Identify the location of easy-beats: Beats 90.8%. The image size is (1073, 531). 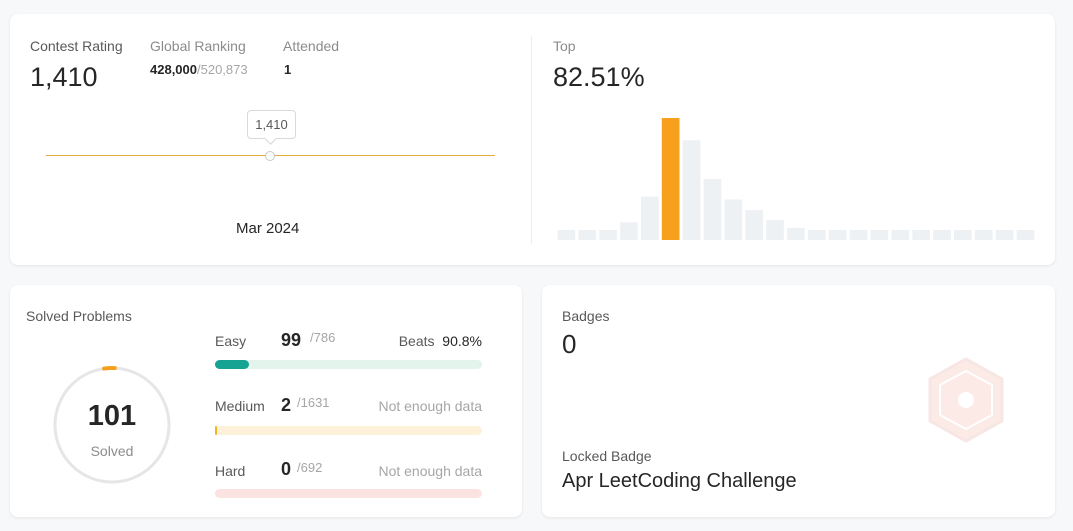
(440, 341).